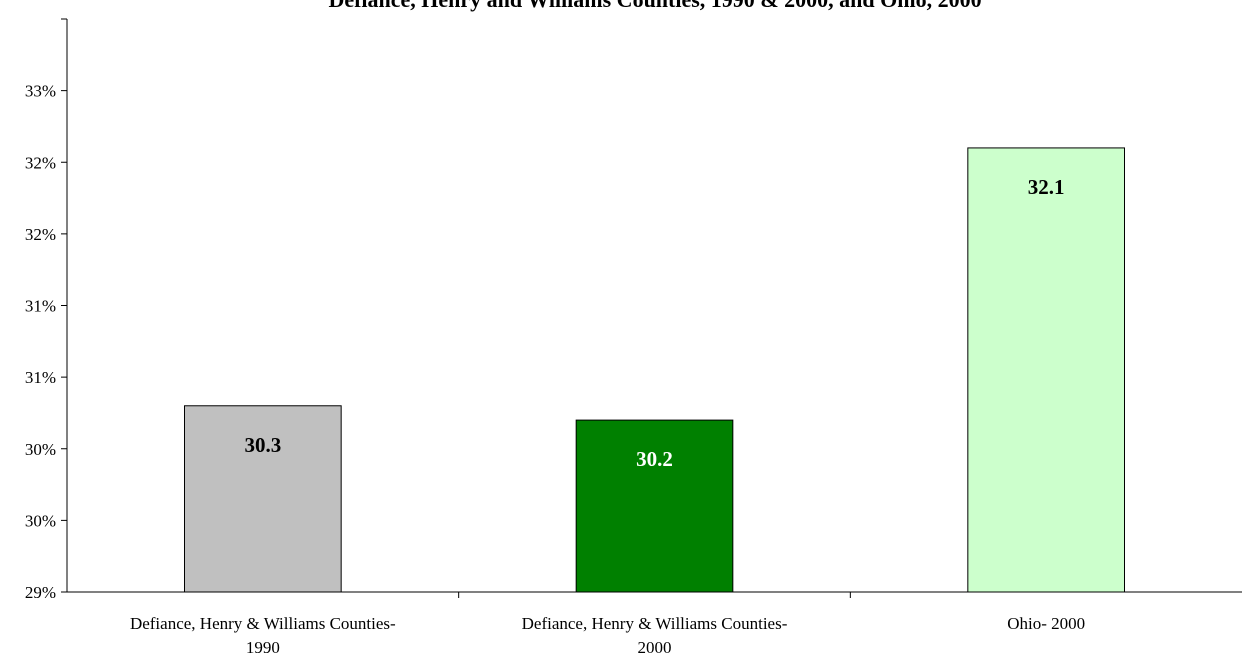  Describe the element at coordinates (1046, 187) in the screenshot. I see `data-label: 32.1` at that location.